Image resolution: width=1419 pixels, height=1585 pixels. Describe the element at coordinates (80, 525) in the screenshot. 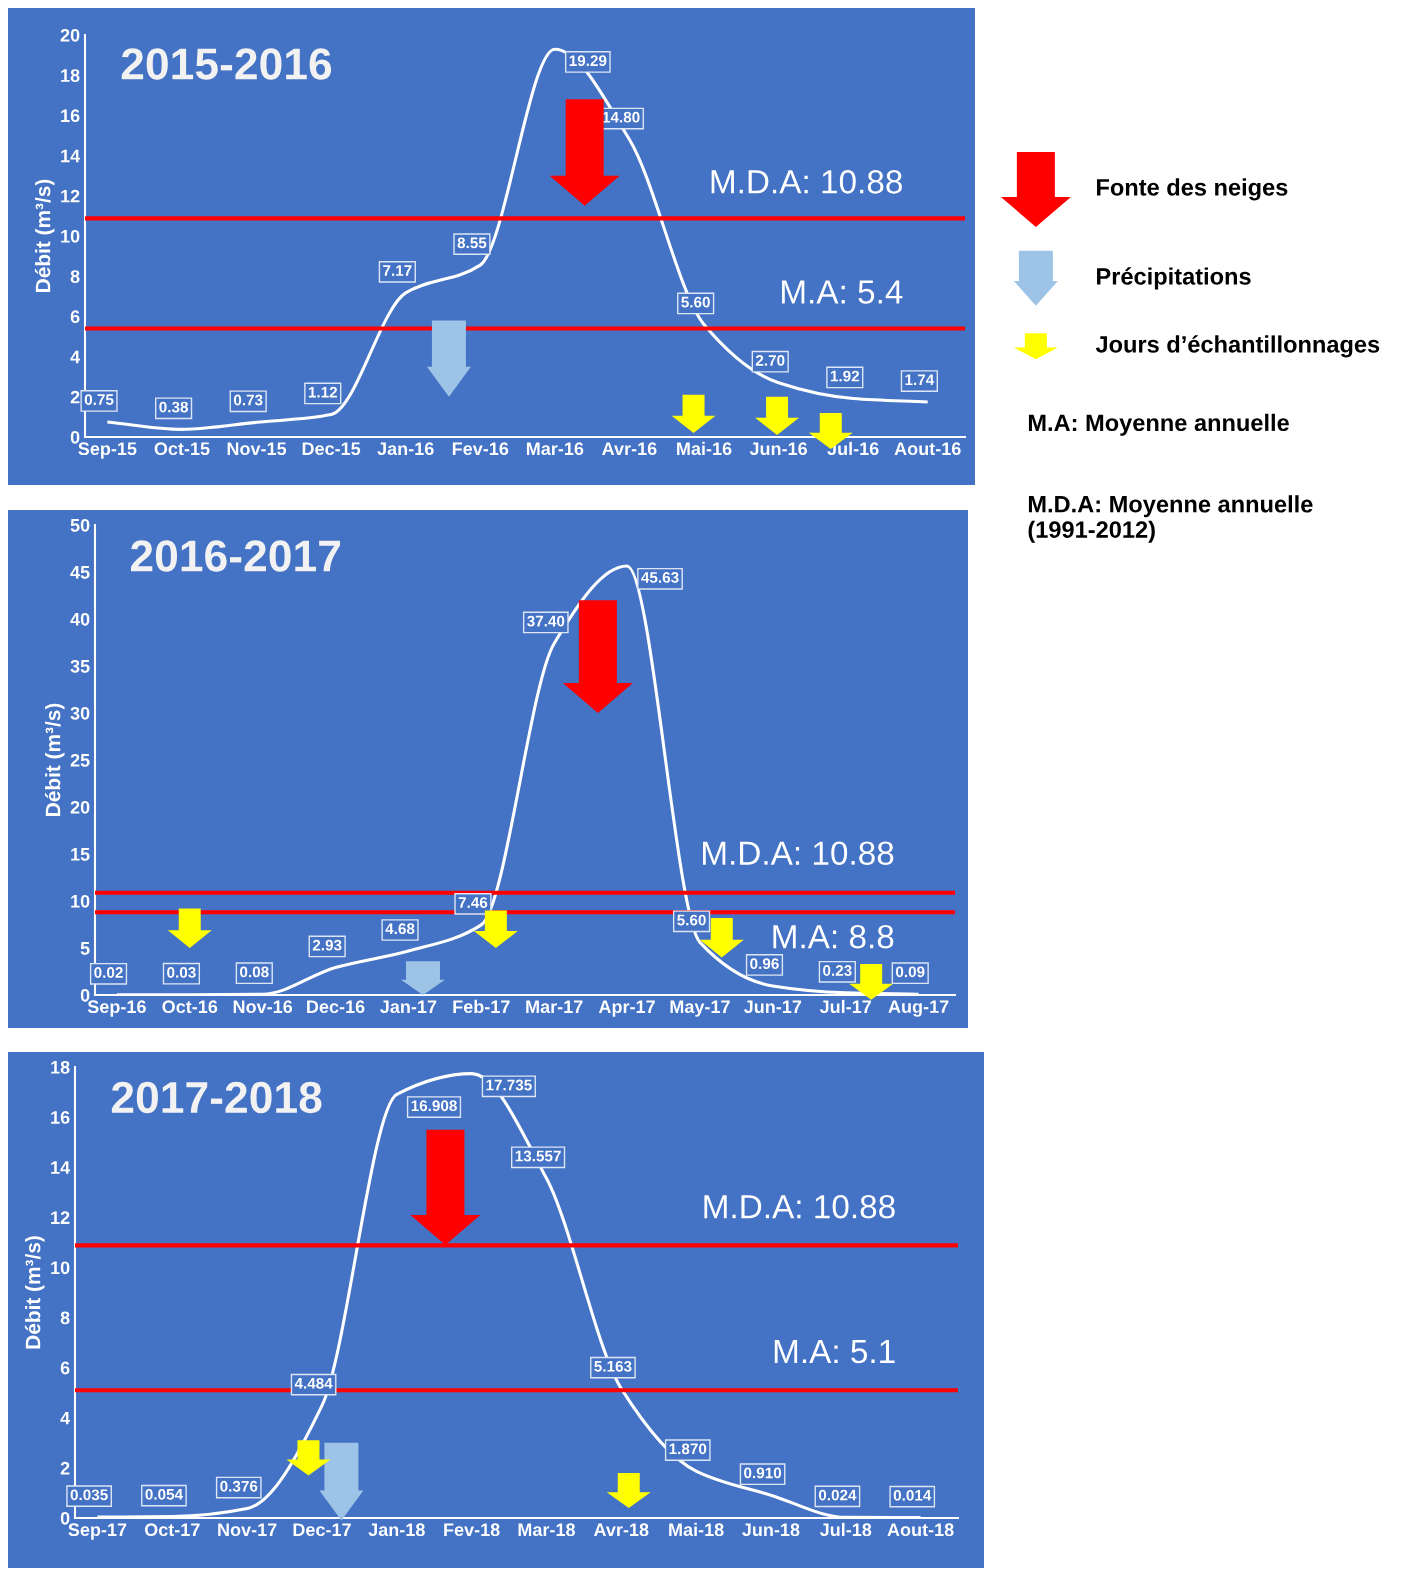

I see `y-tick-label: 50` at that location.